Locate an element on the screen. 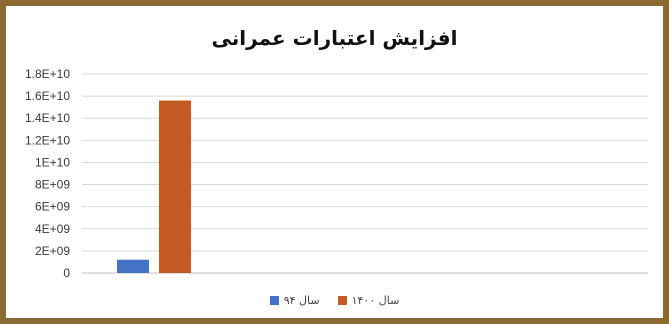  y-tick-label: 6E+09 is located at coordinates (52, 207).